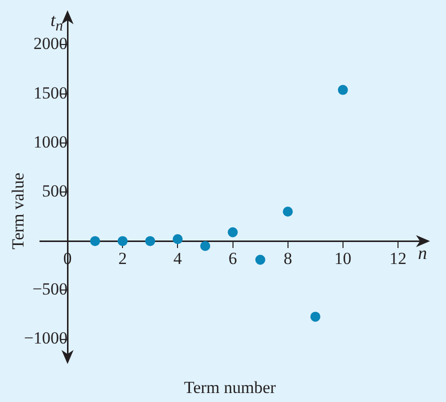 The width and height of the screenshot is (446, 402). I want to click on y-tick-label: 2000, so click(51, 44).